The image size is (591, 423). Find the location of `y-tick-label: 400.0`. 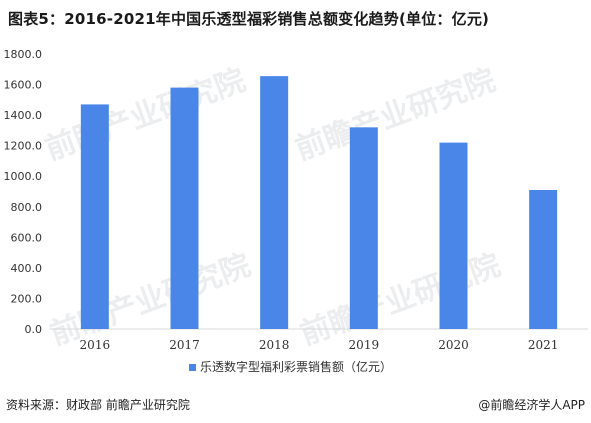

y-tick-label: 400.0 is located at coordinates (27, 268).